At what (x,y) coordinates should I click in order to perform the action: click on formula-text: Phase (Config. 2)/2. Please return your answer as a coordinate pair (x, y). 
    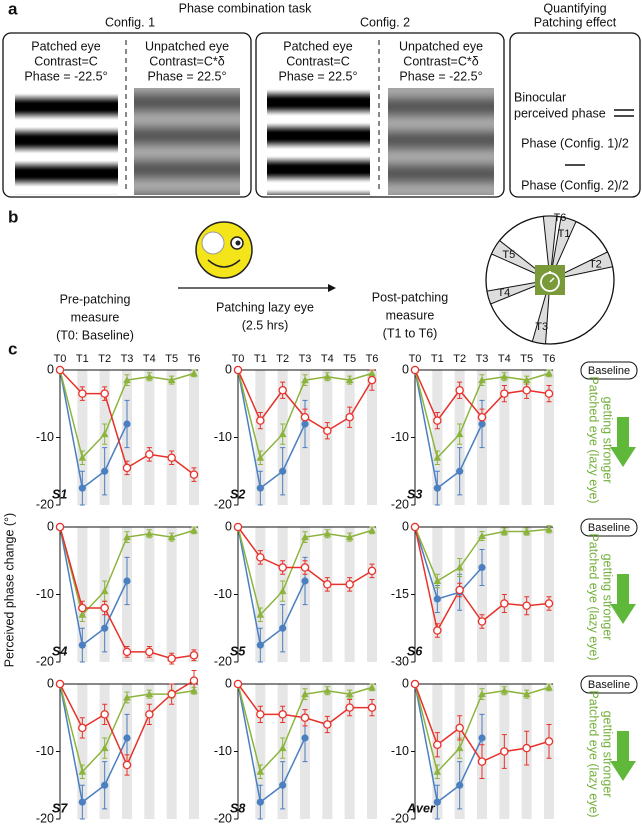
    Looking at the image, I should click on (575, 185).